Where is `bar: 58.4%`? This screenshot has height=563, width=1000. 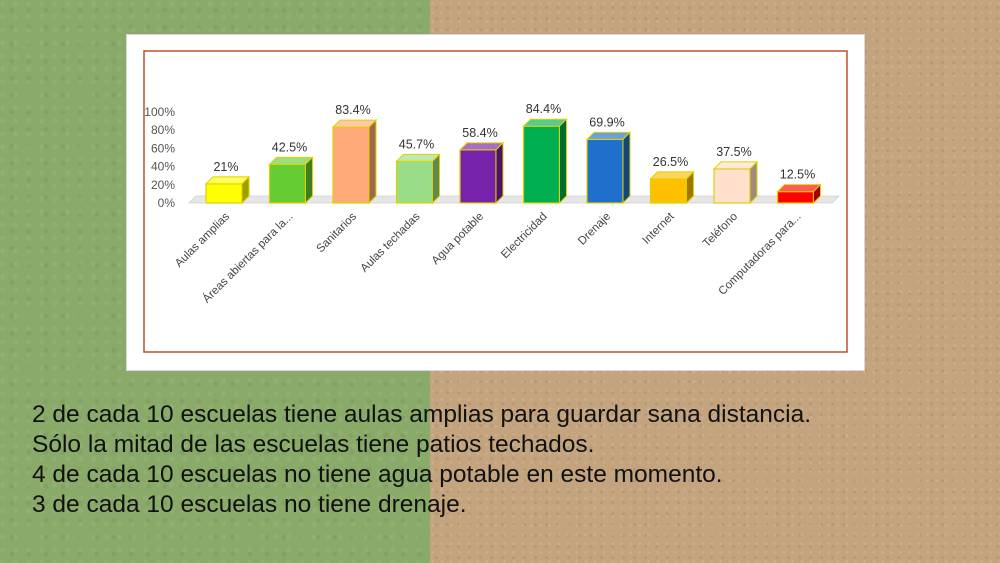
bar: 58.4% is located at coordinates (481, 165).